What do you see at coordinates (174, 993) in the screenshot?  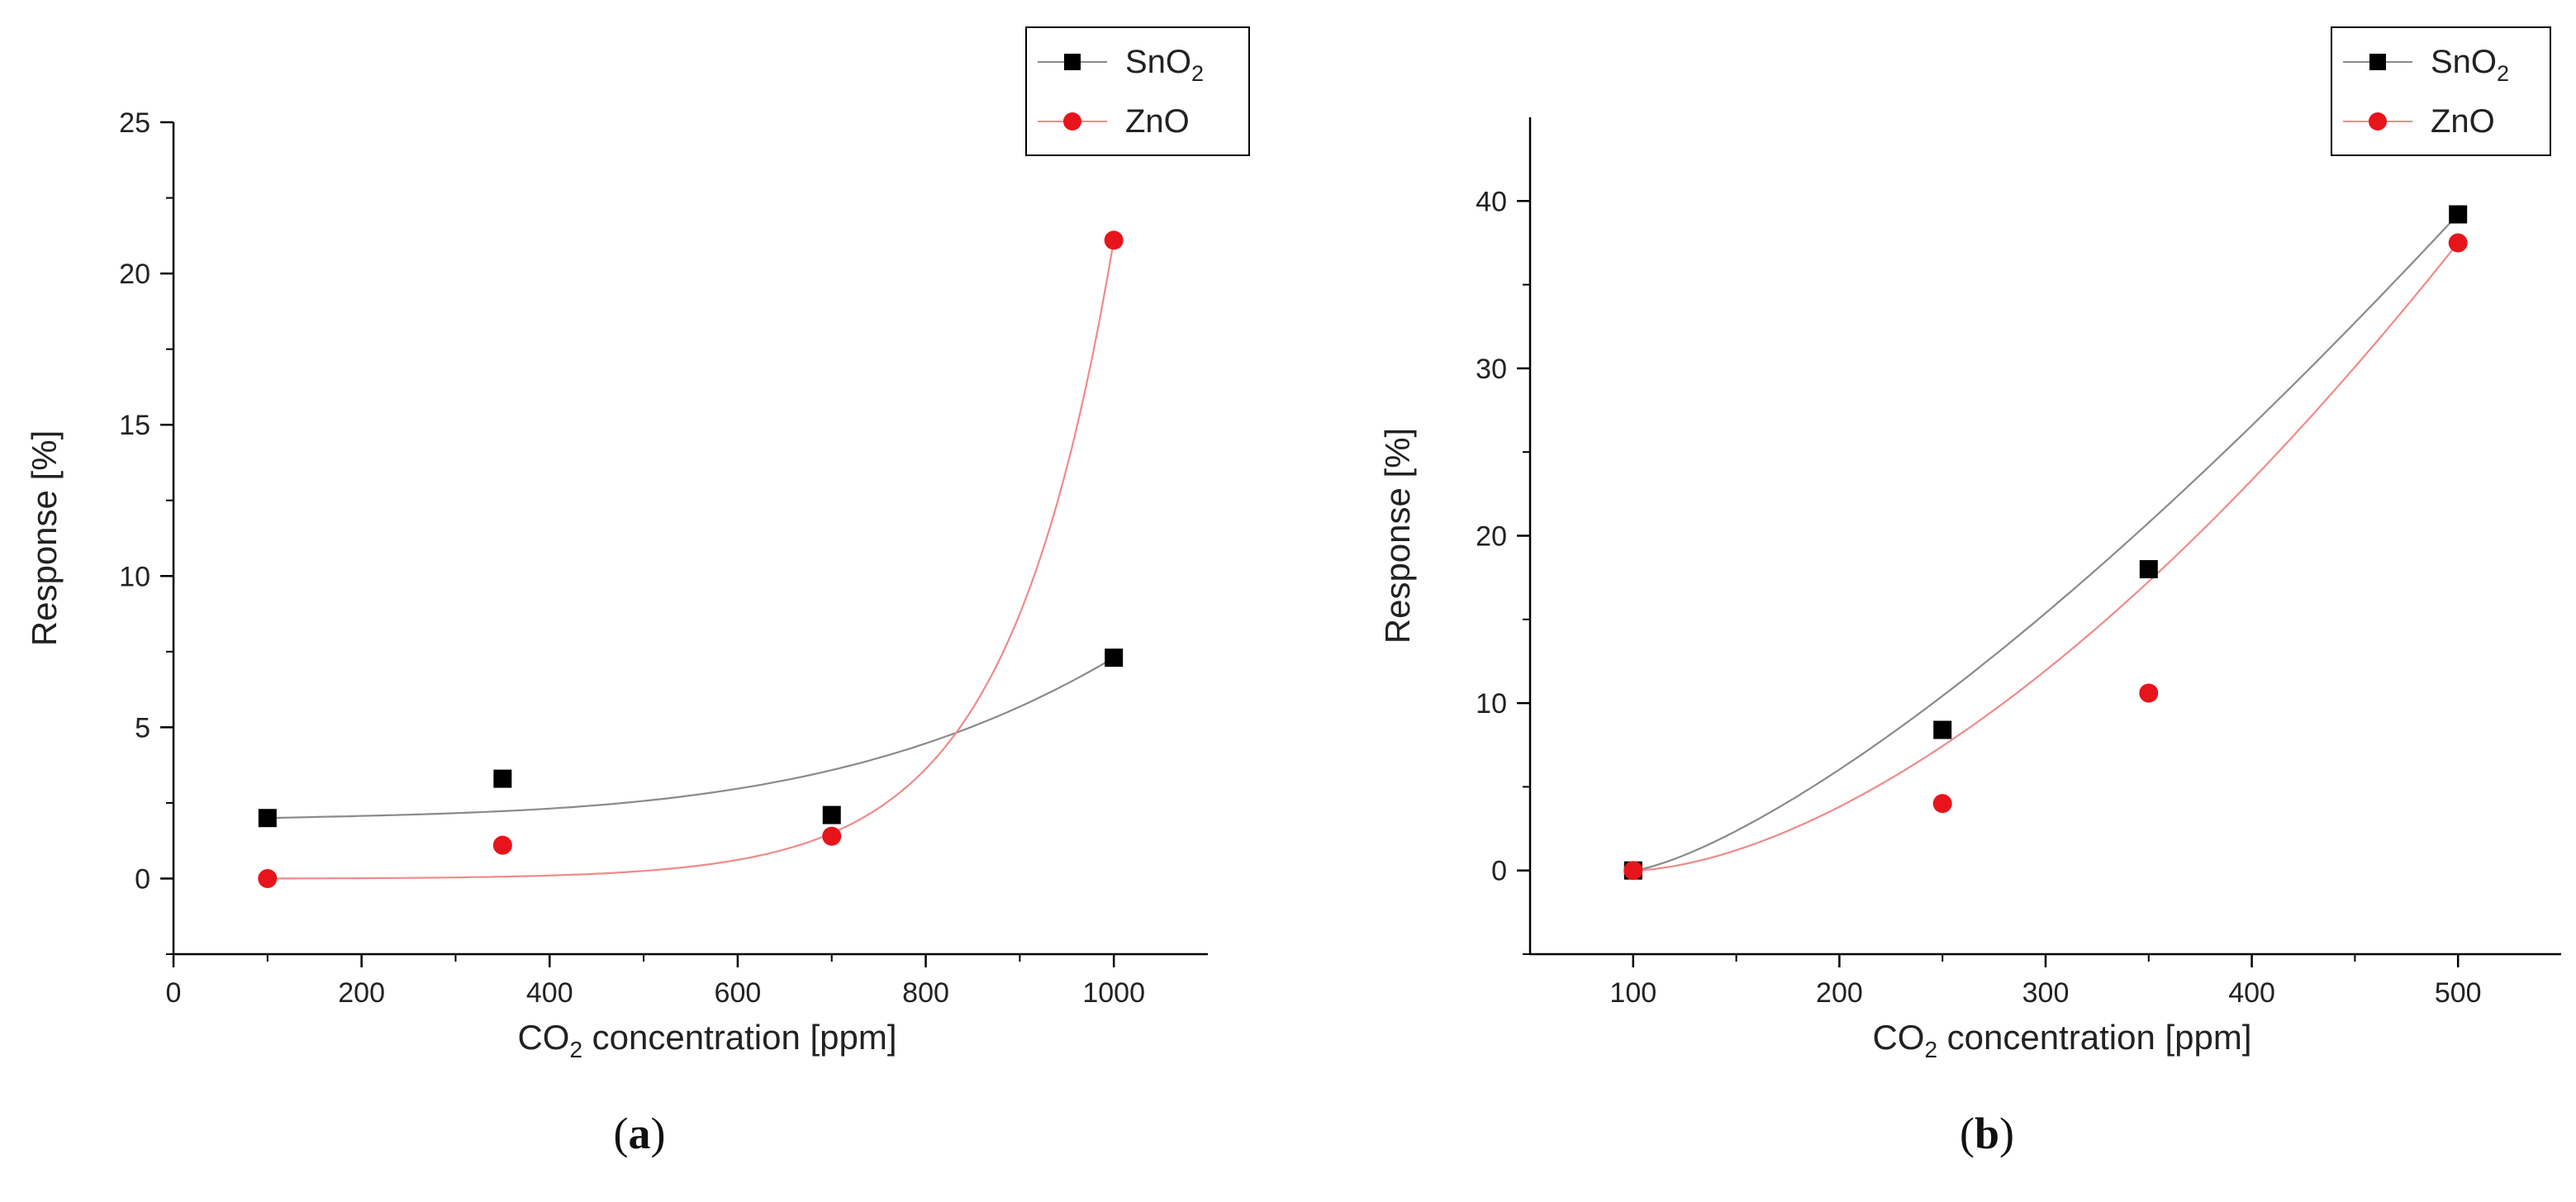 I see `x-tick-label: 0` at bounding box center [174, 993].